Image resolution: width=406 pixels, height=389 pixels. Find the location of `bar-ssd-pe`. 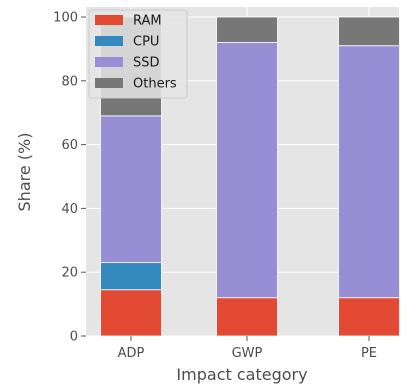

bar-ssd-pe is located at coordinates (369, 172).